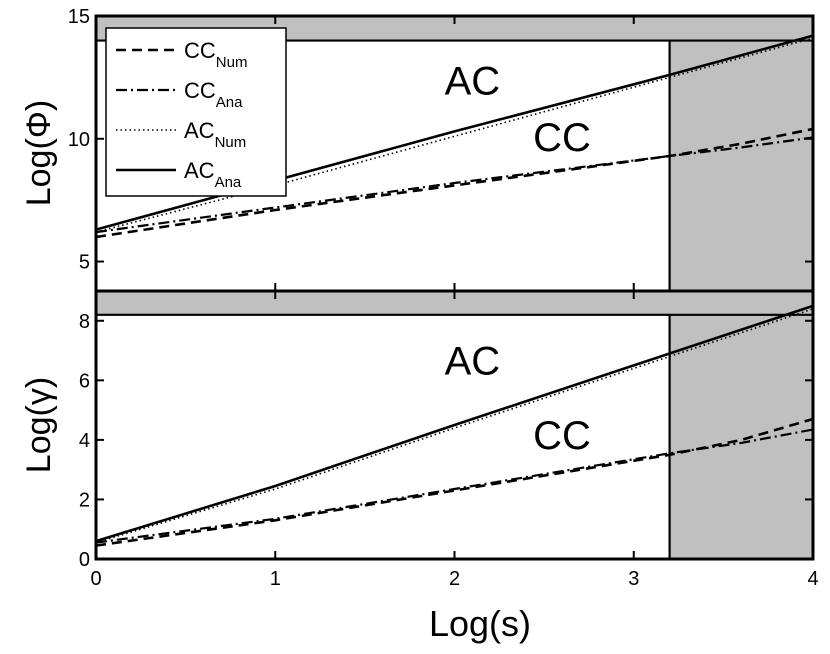 The image size is (830, 654). What do you see at coordinates (84, 322) in the screenshot?
I see `bottom-ytick-label: 8` at bounding box center [84, 322].